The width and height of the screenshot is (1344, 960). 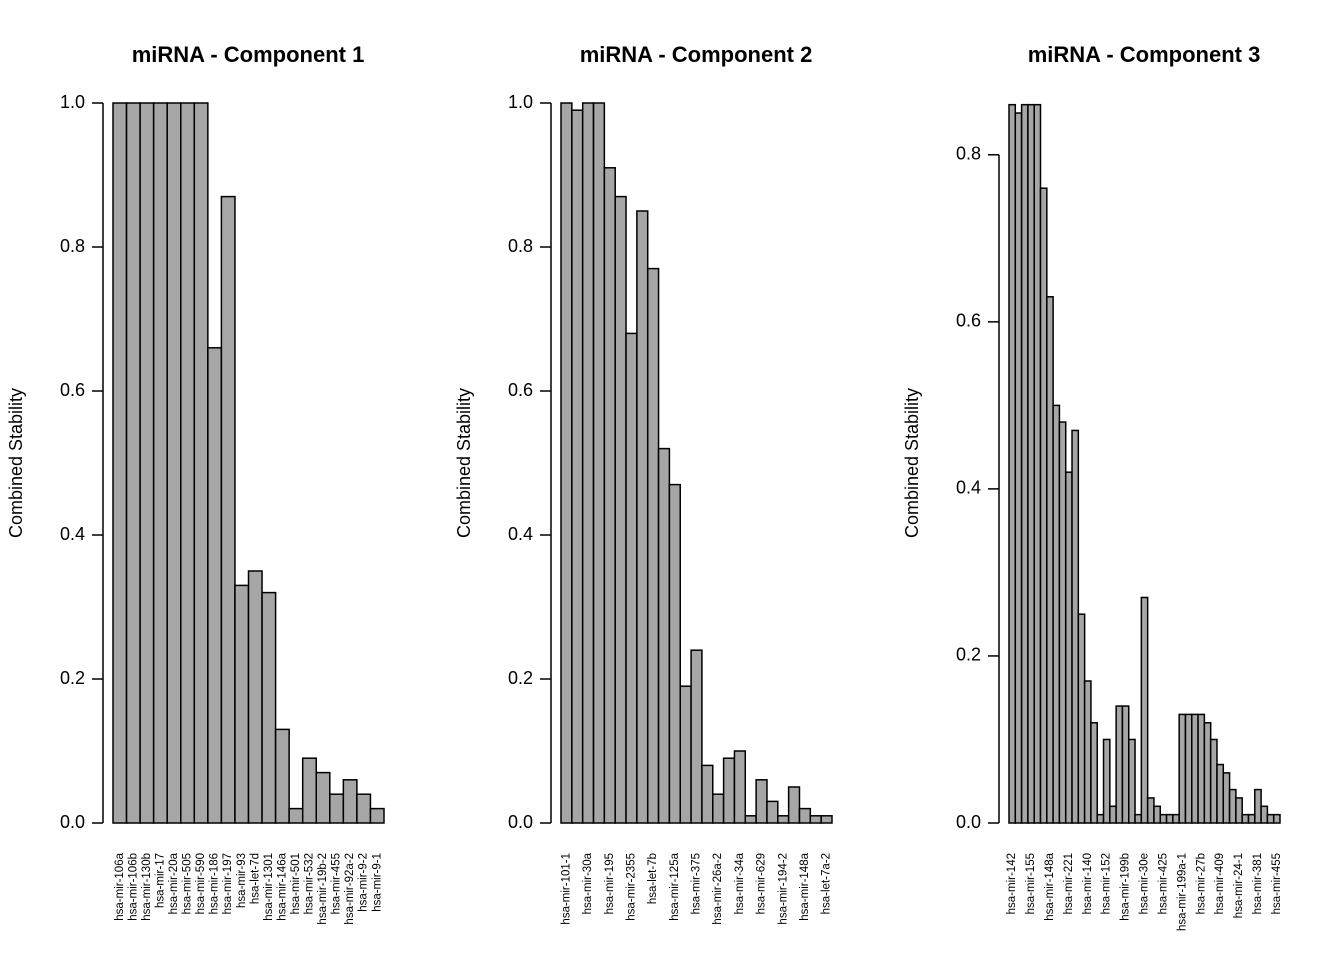 I want to click on x-tick-label: hsa-let-7d, so click(x=255, y=878).